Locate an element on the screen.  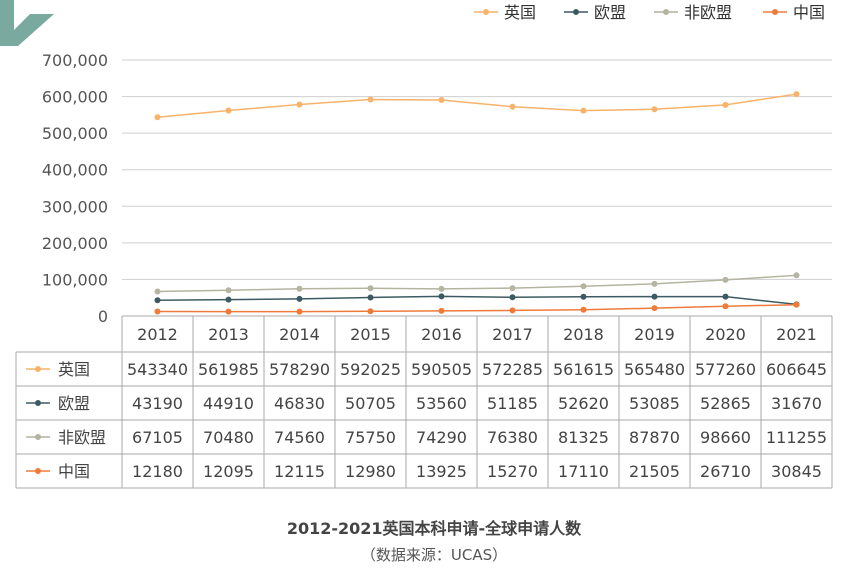
table-series-name: 英国 is located at coordinates (74, 369).